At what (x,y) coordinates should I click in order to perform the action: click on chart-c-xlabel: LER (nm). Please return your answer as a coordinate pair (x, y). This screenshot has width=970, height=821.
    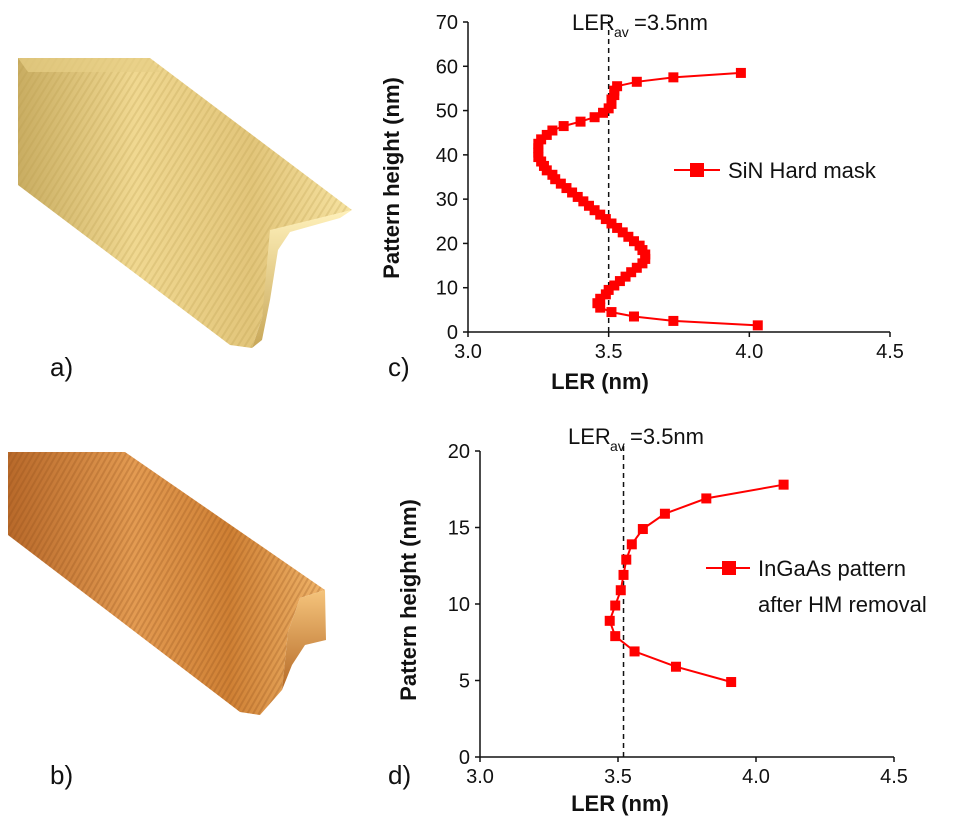
    Looking at the image, I should click on (600, 381).